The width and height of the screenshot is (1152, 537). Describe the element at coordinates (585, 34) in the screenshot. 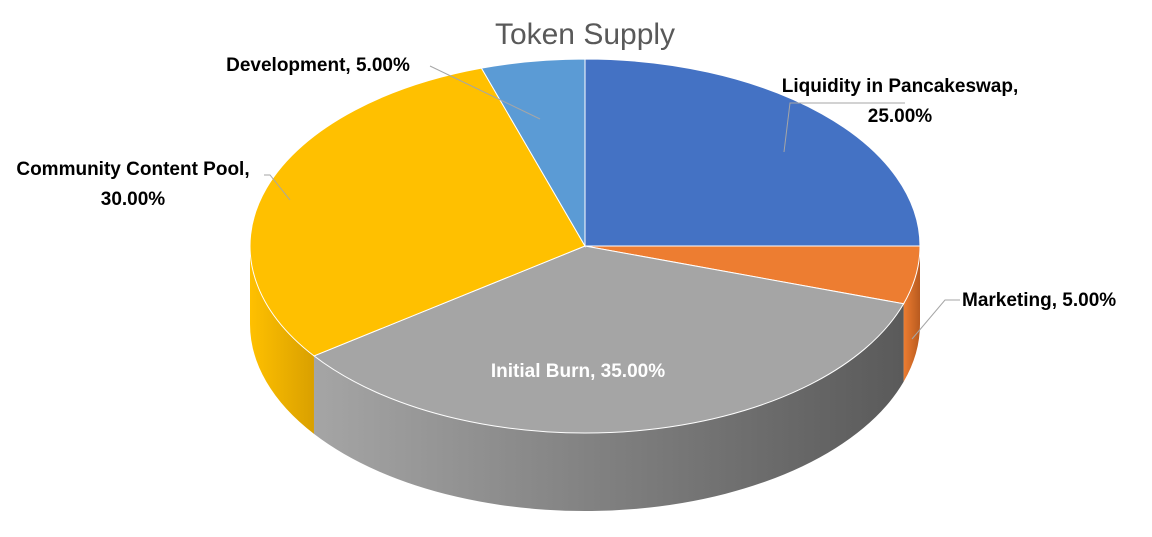

I see `chart-title: Token Supply` at that location.